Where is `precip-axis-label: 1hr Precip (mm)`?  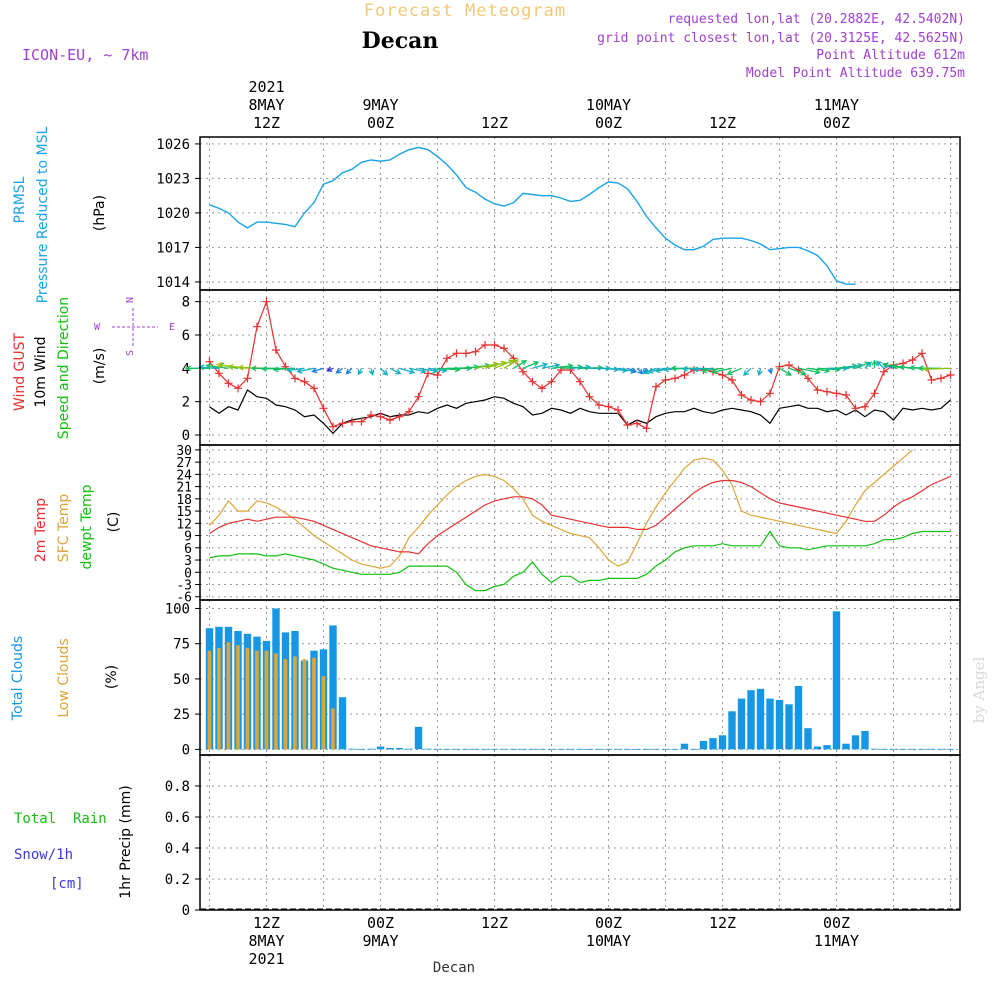 precip-axis-label: 1hr Precip (mm) is located at coordinates (126, 841).